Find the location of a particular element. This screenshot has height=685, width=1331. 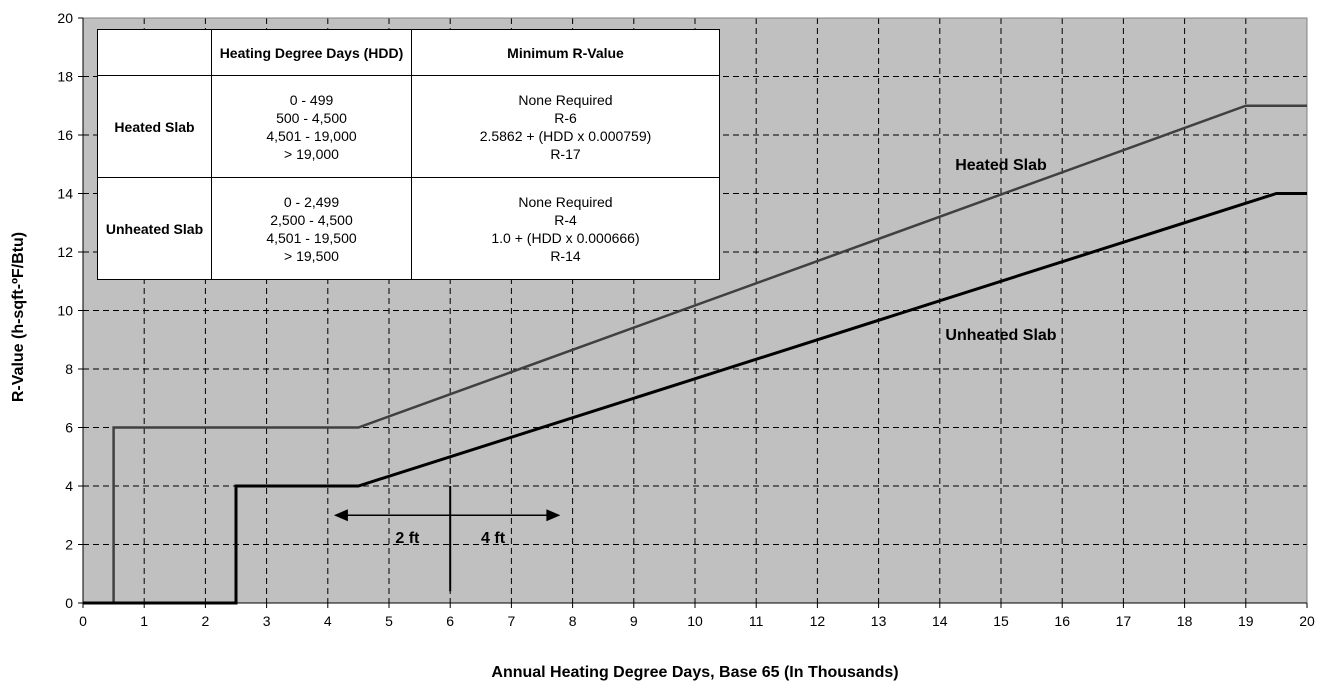

x-tick-label: 12 is located at coordinates (818, 621).